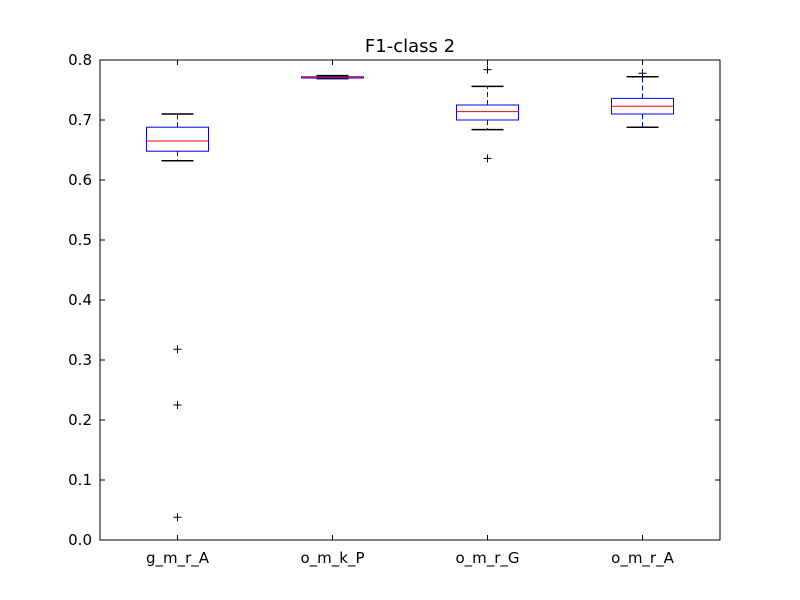  Describe the element at coordinates (642, 558) in the screenshot. I see `x-tick-label: o_m_r_A` at that location.